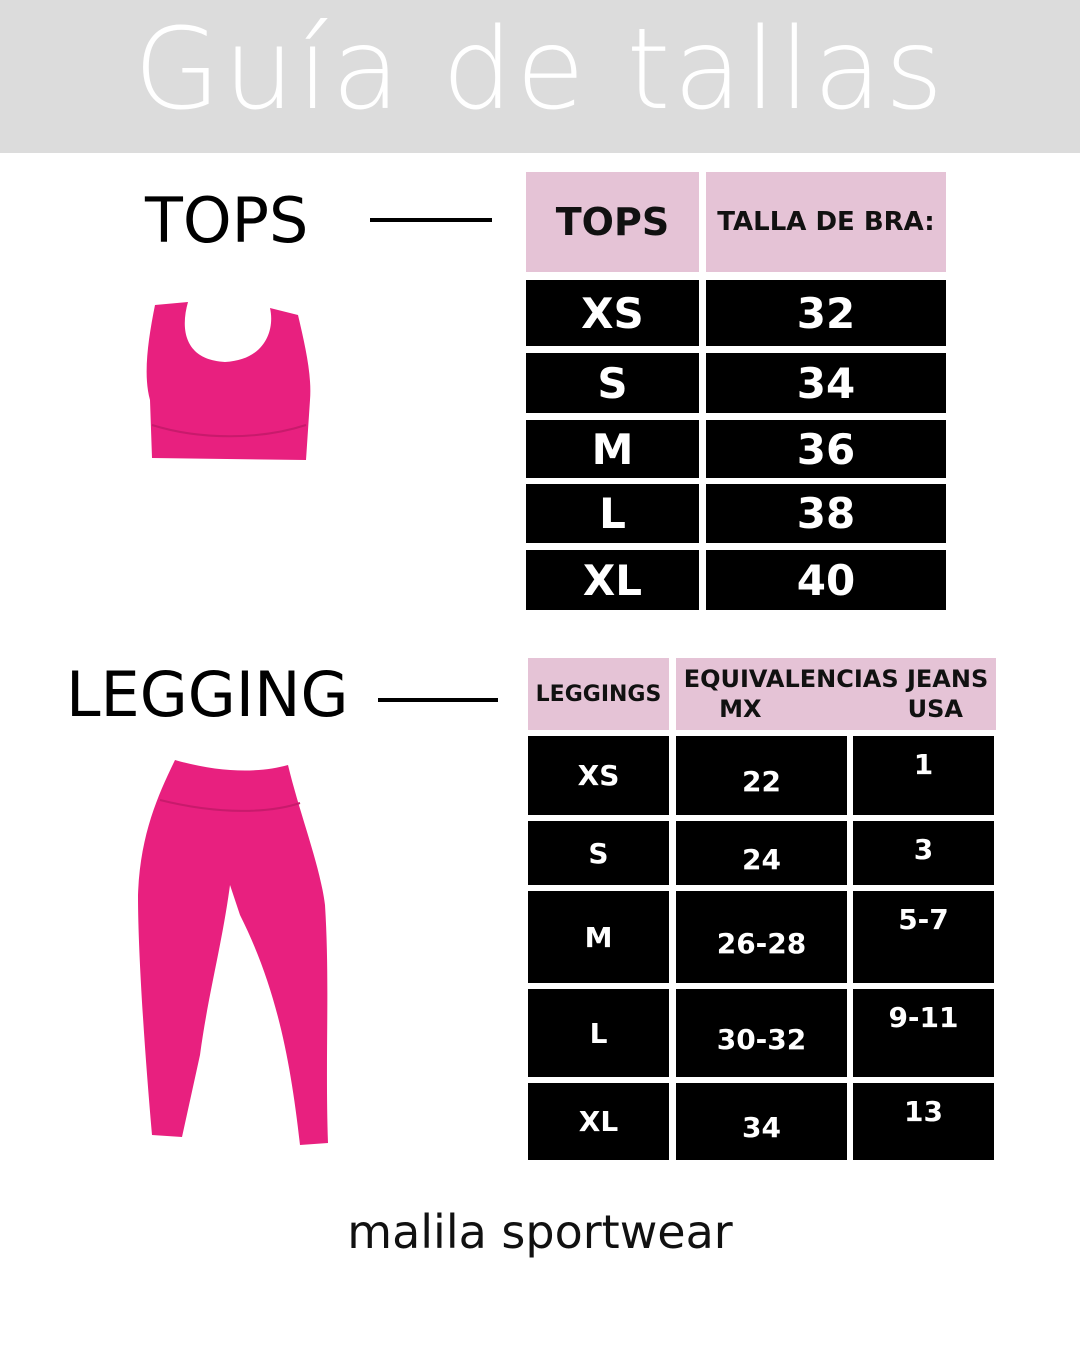 The width and height of the screenshot is (1080, 1350). I want to click on equivalences-subheaders: MX USA, so click(836, 709).